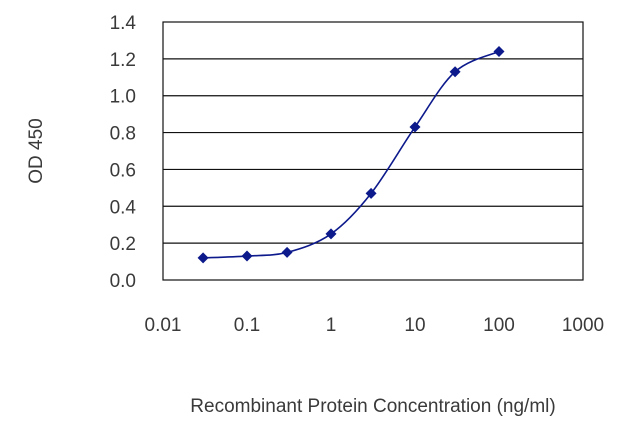  I want to click on y-tick-label: 0.6, so click(123, 170).